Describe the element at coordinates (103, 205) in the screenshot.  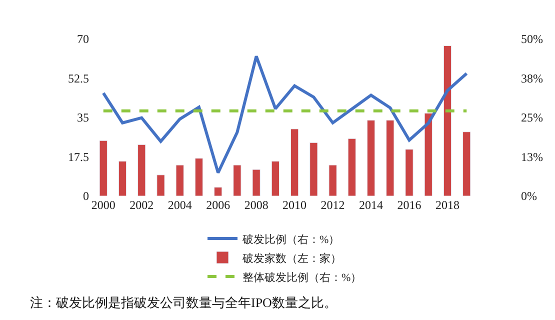
I see `x-tick-label: 2000` at that location.